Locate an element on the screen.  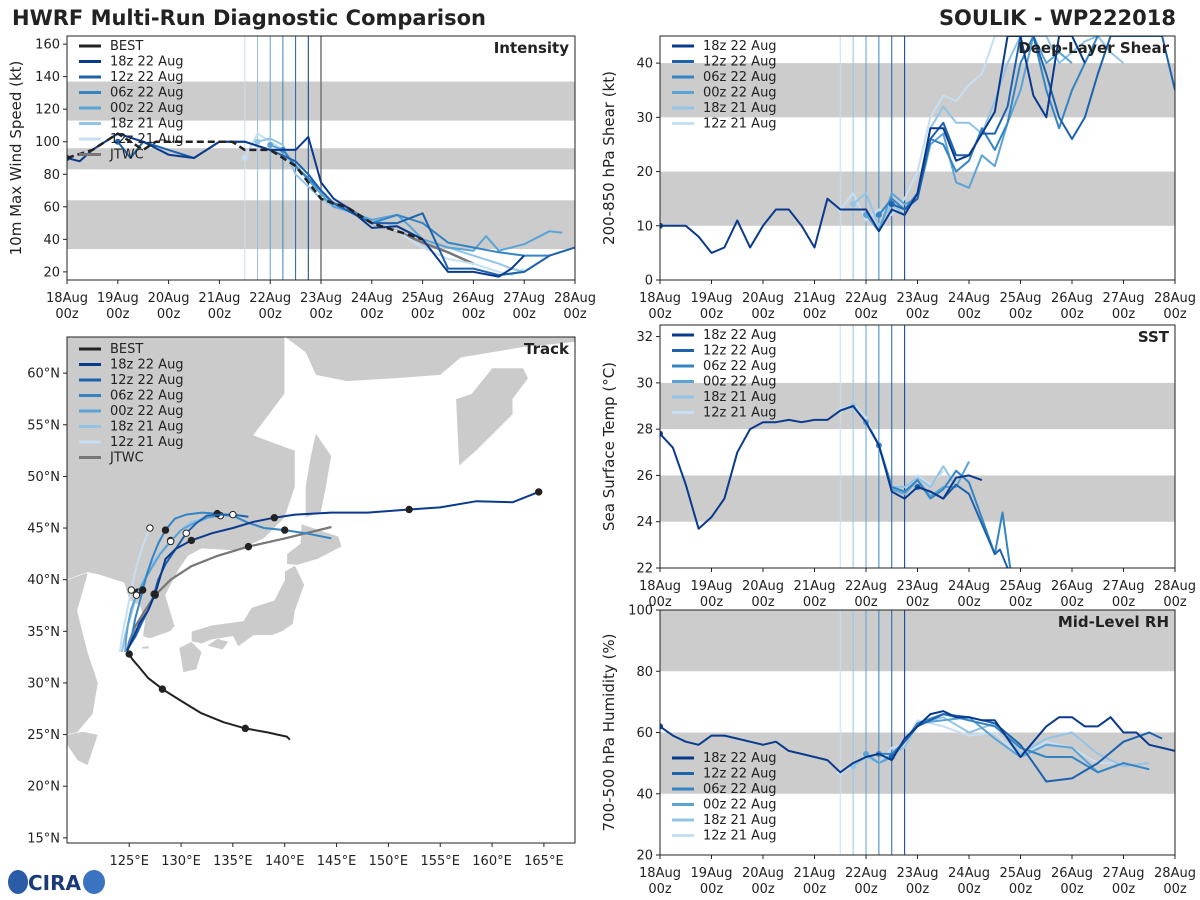
x-tick-label: 130°E is located at coordinates (181, 861).